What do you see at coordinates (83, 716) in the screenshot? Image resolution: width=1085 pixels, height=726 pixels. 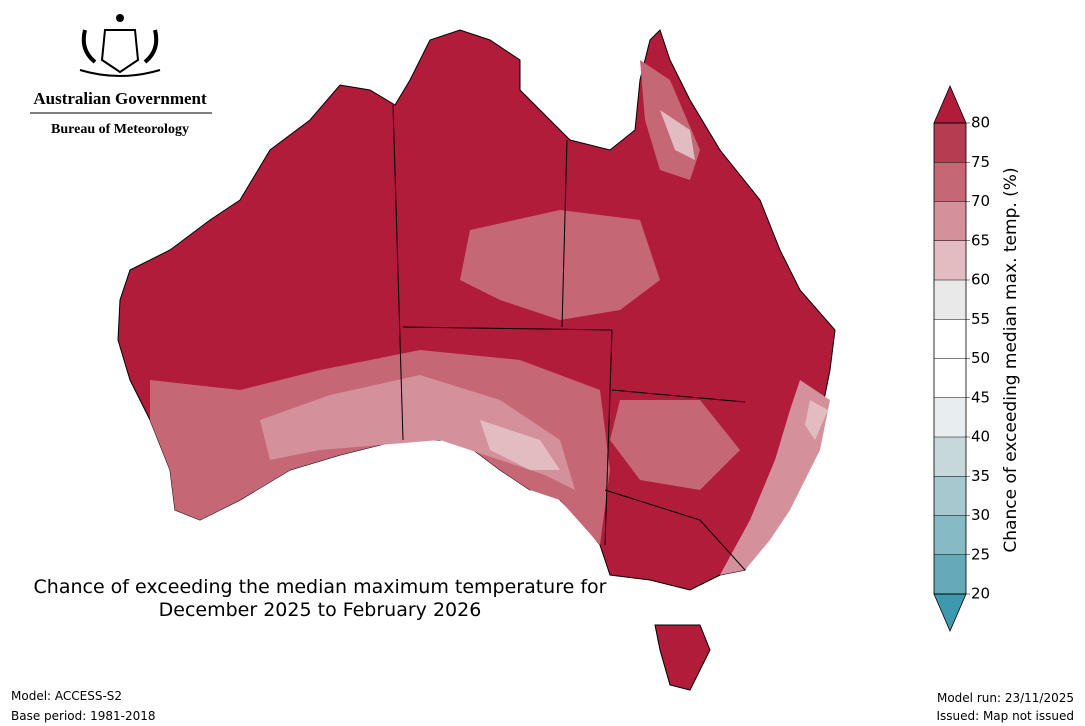 I see `footer-base-period: Base period: 1981-2018` at bounding box center [83, 716].